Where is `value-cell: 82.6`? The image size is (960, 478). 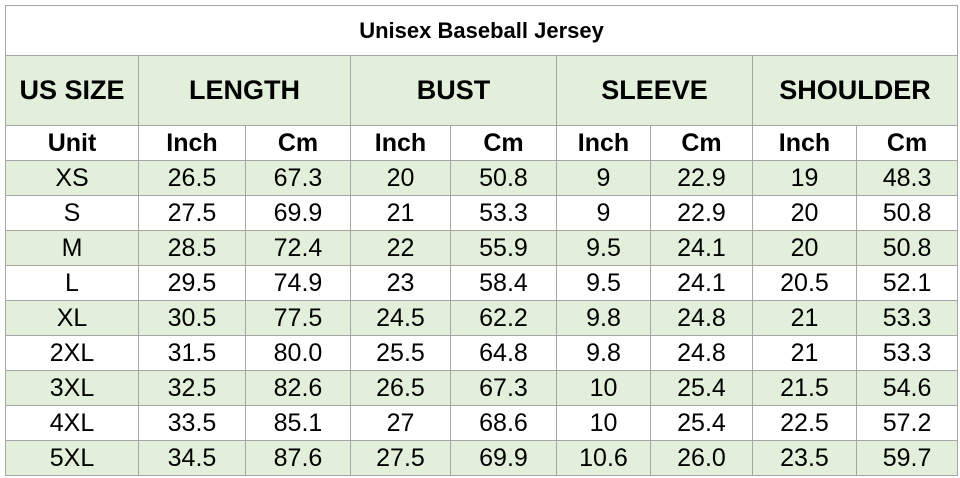
value-cell: 82.6 is located at coordinates (298, 388).